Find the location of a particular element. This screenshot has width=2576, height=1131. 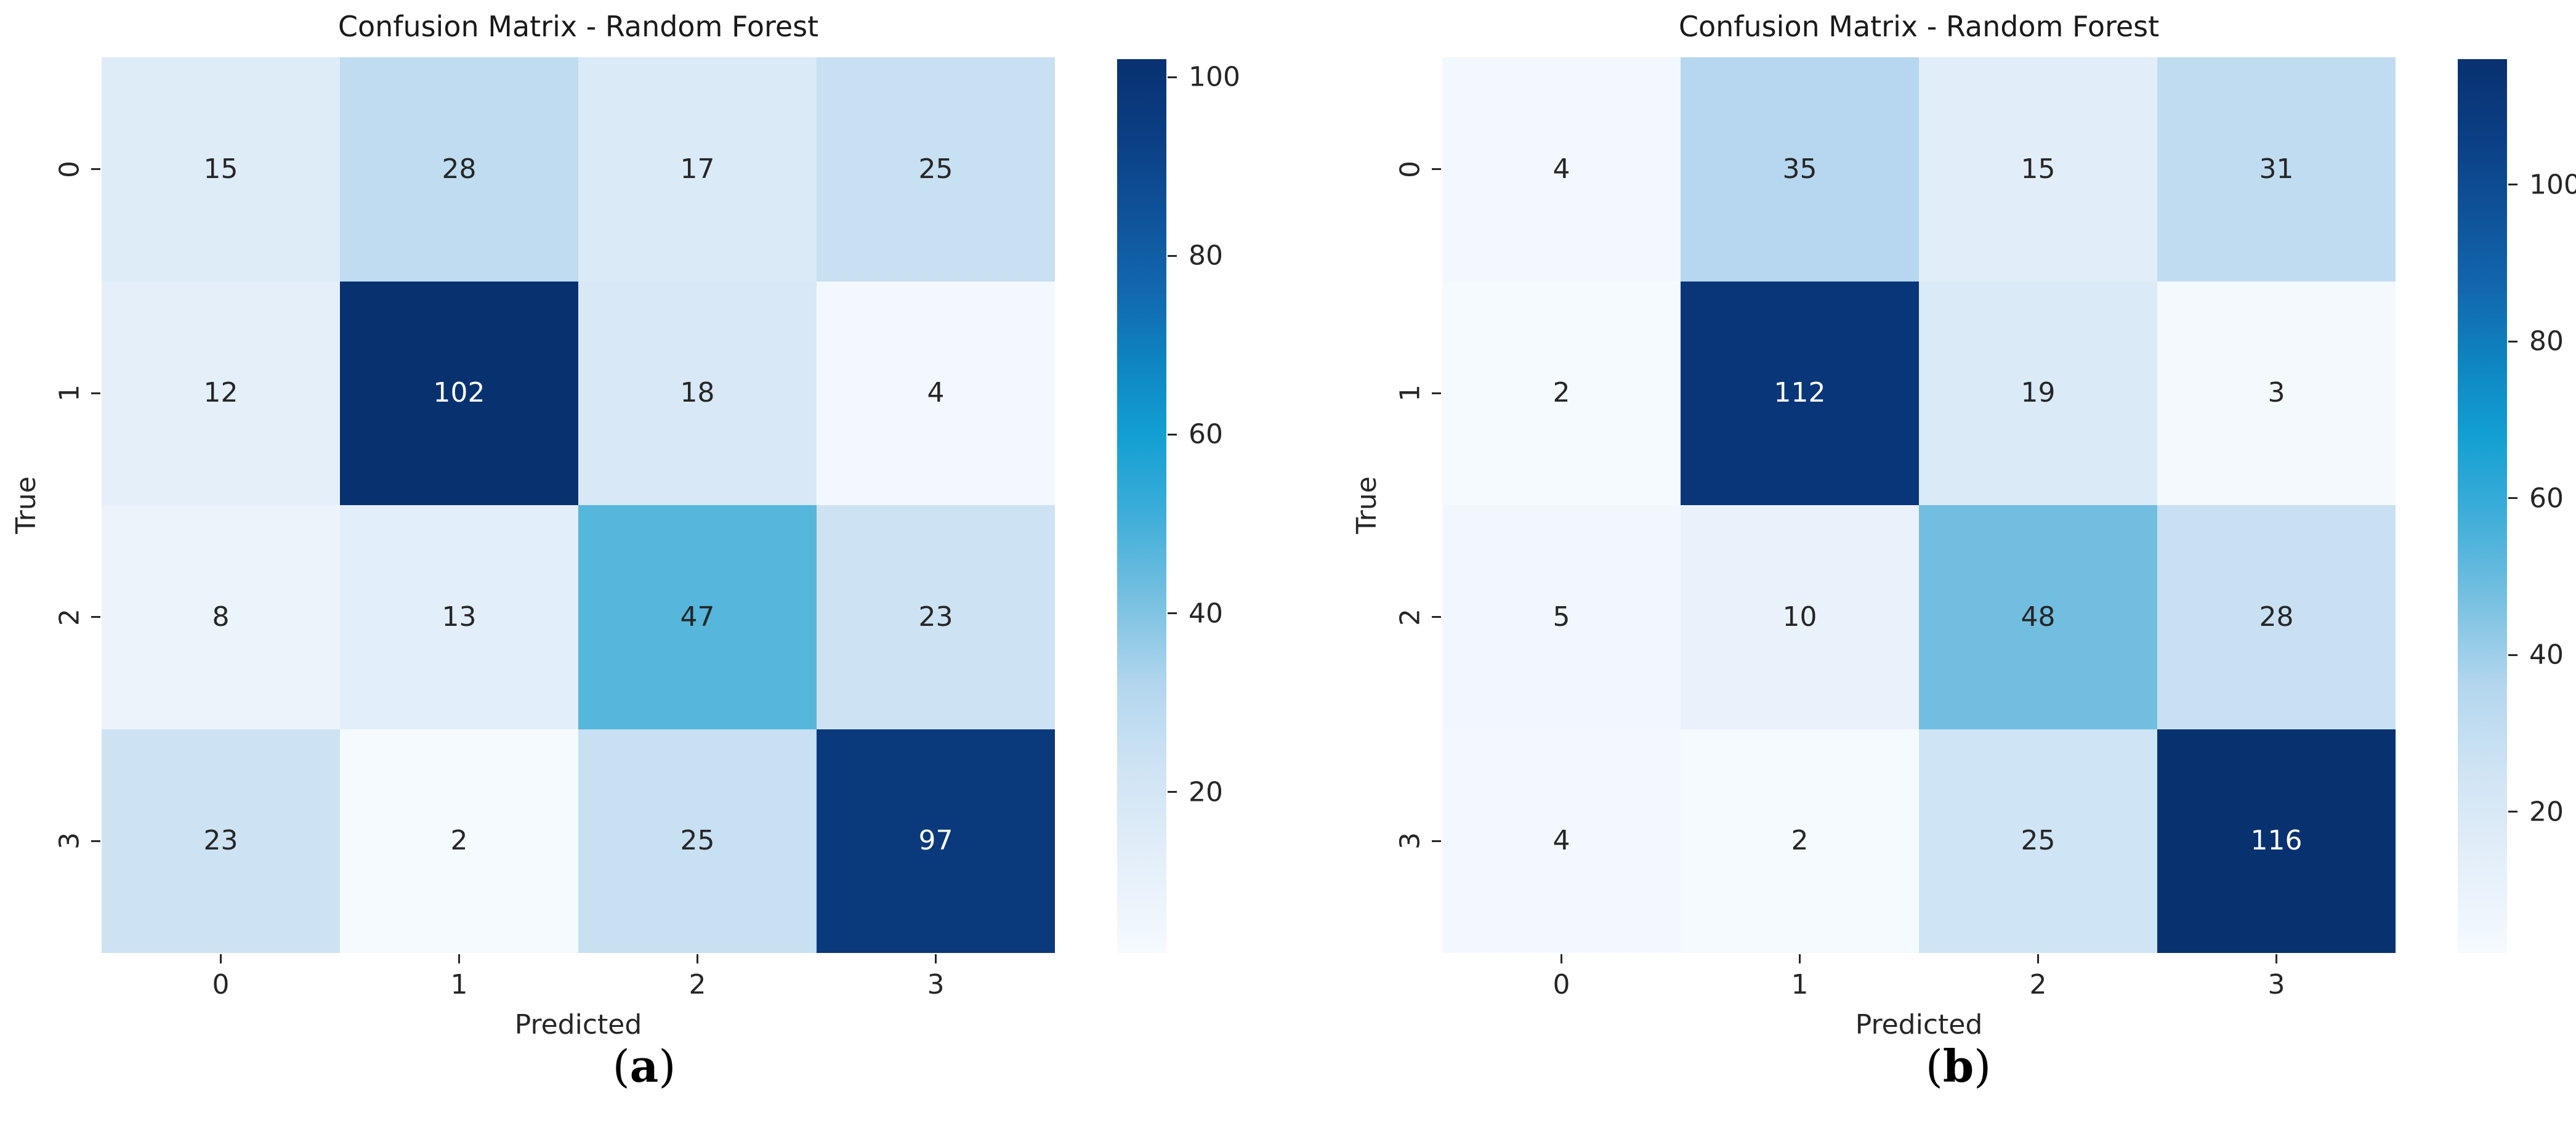

colorbar is located at coordinates (2482, 506).